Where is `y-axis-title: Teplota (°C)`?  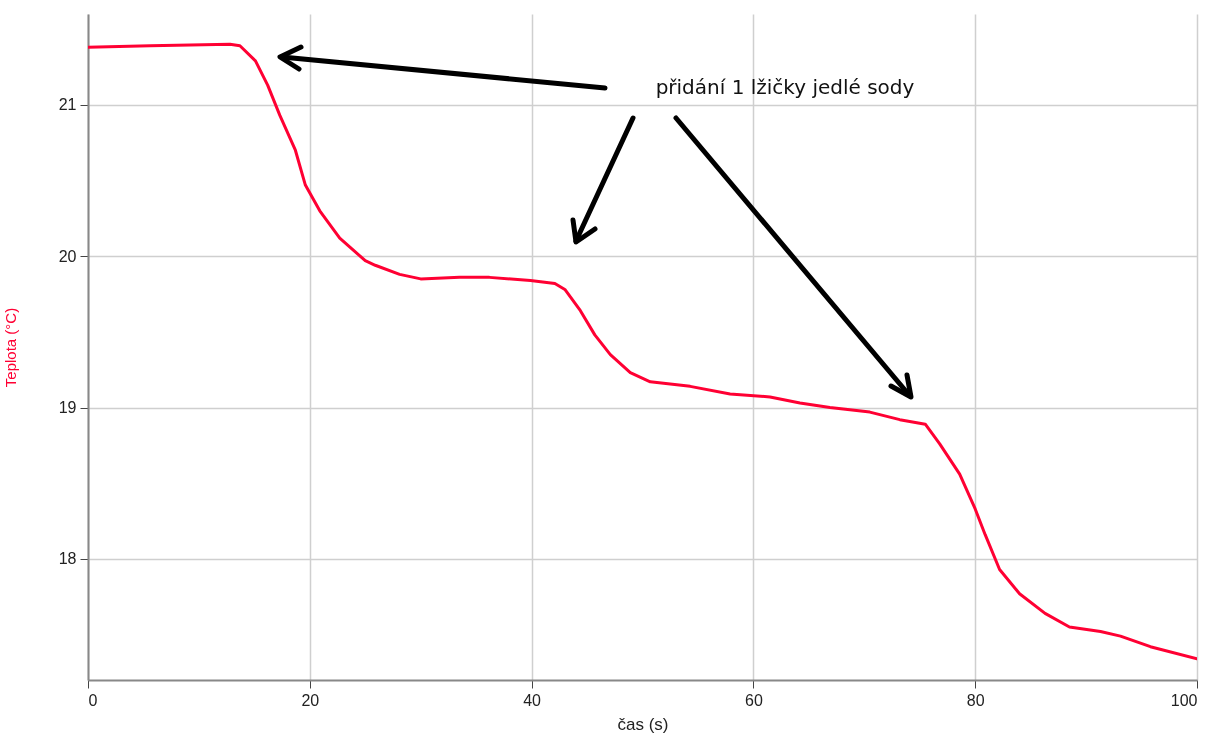
y-axis-title: Teplota (°C) is located at coordinates (10, 347).